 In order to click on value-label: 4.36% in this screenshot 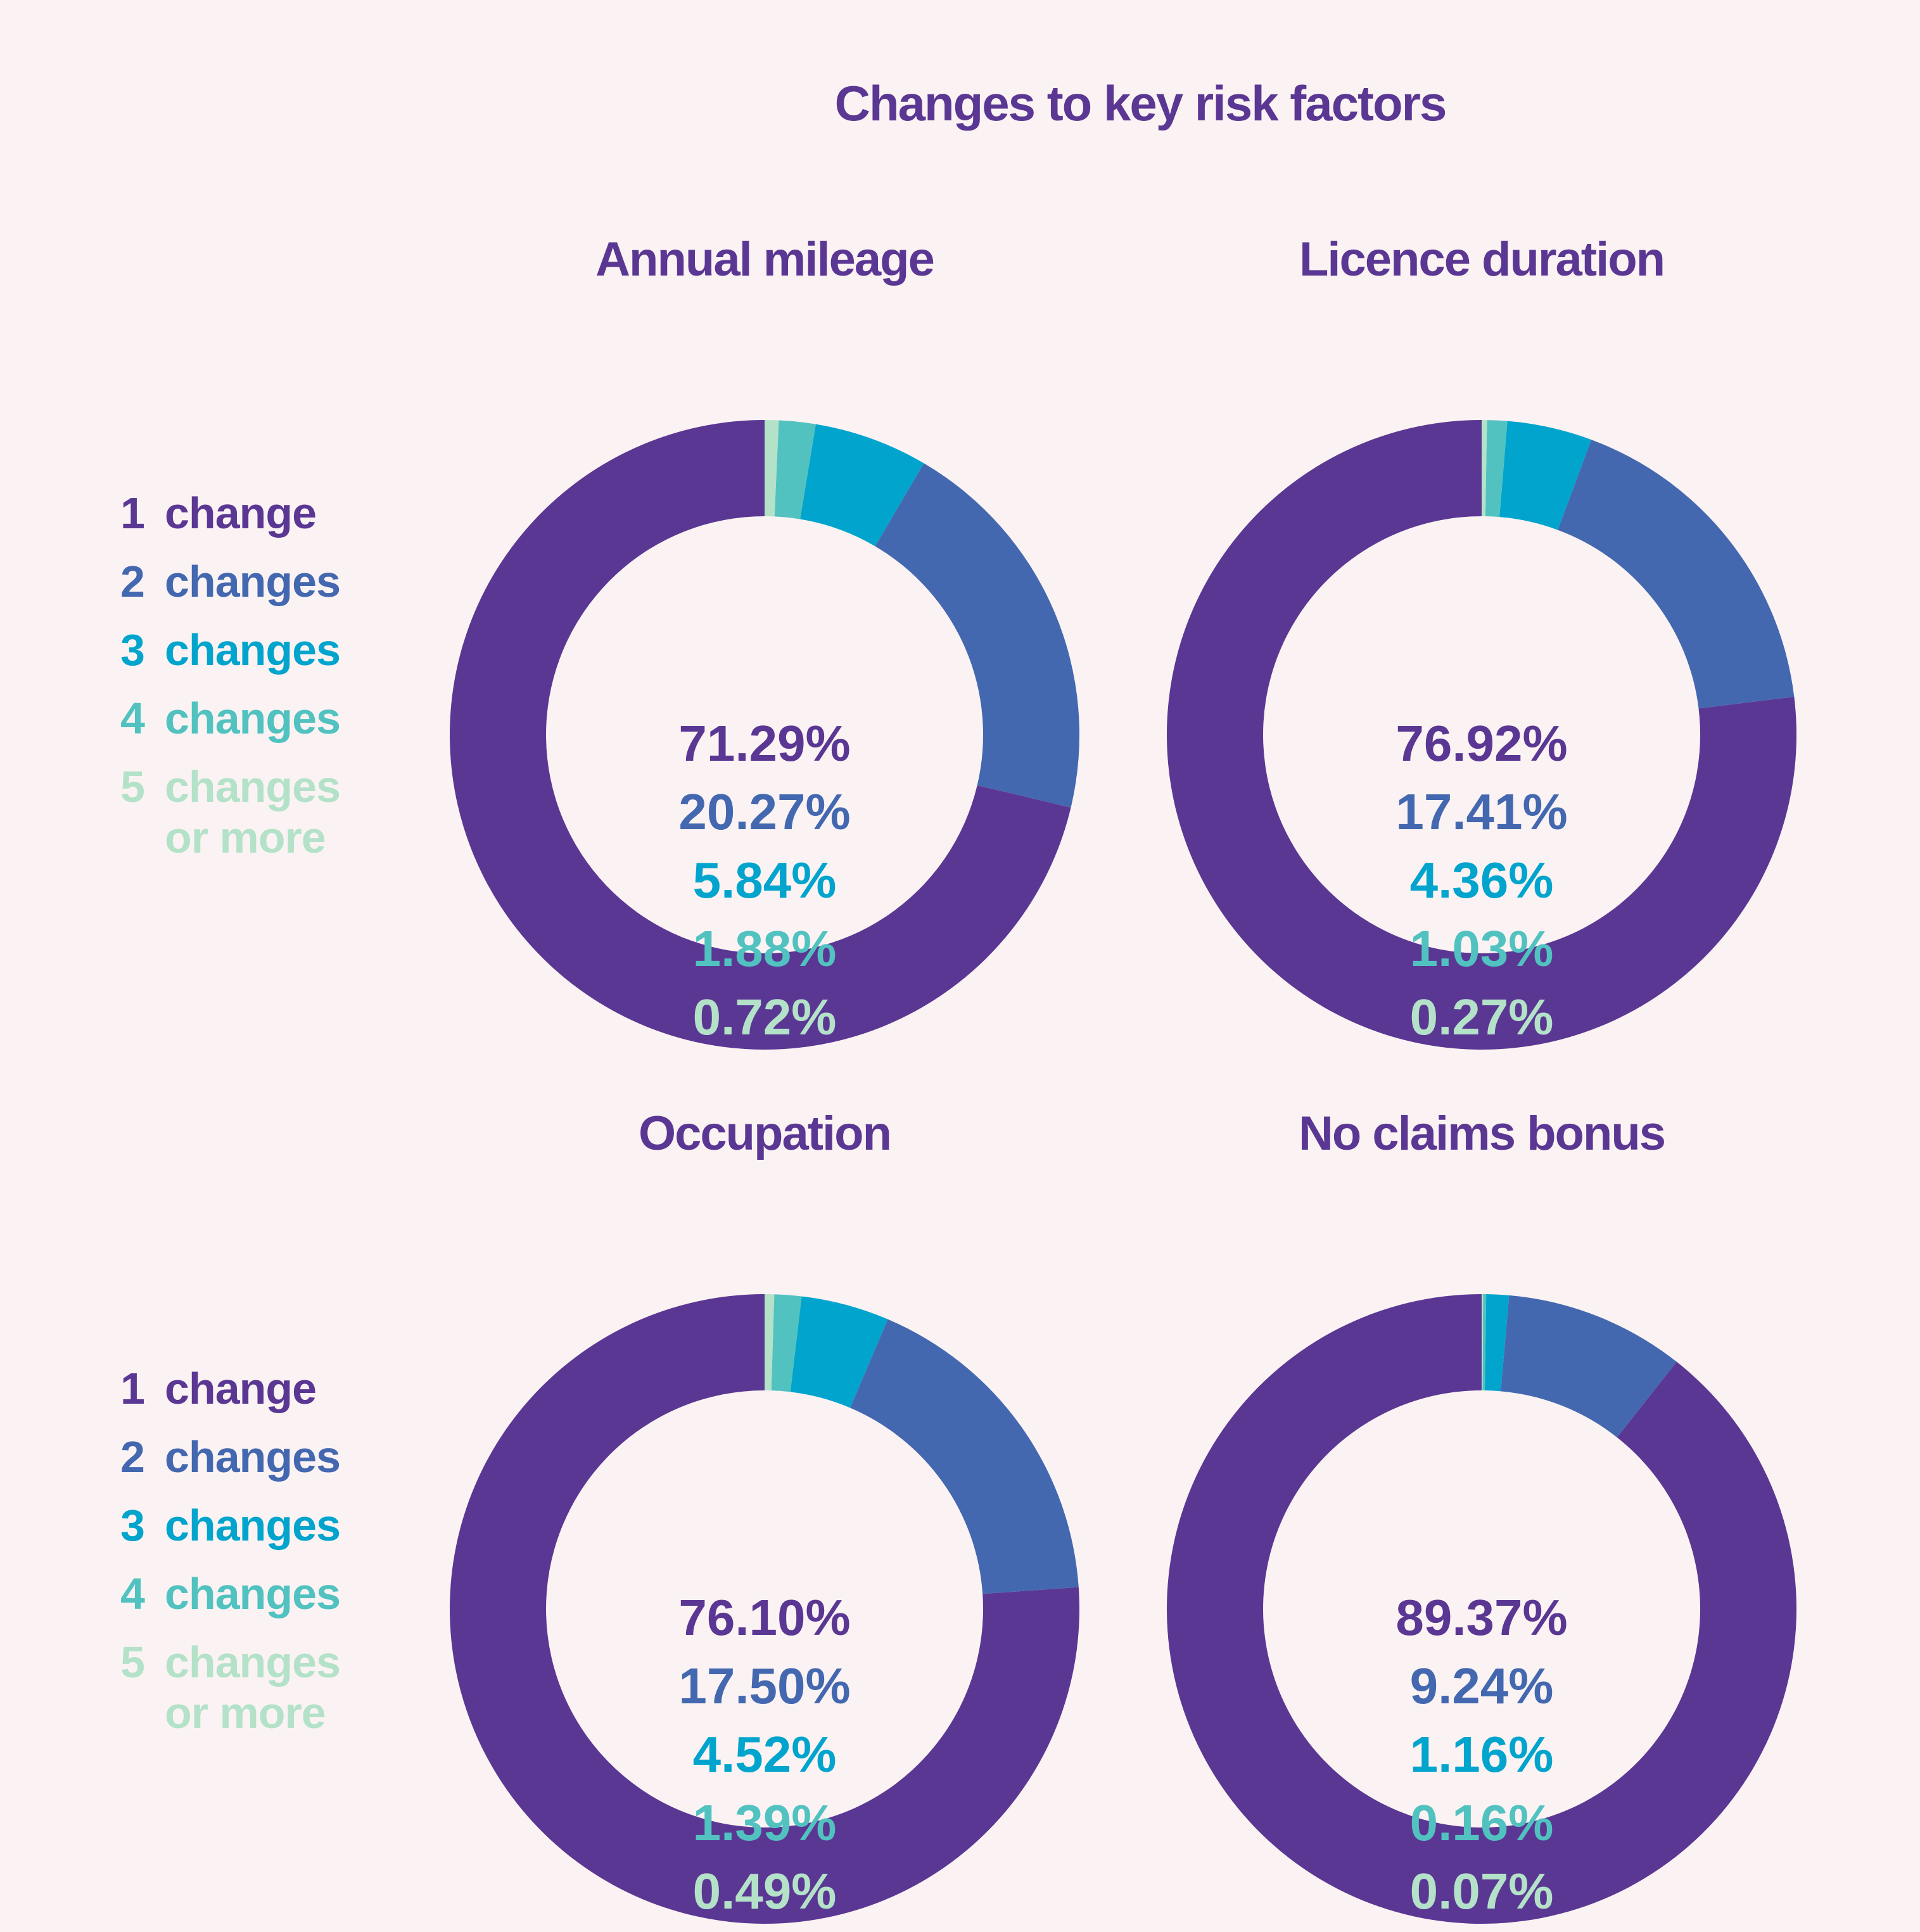, I will do `click(1481, 880)`.